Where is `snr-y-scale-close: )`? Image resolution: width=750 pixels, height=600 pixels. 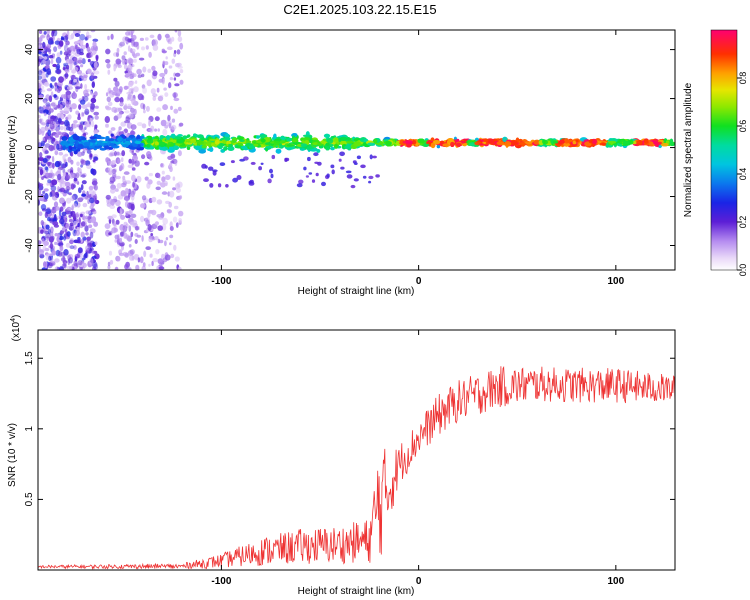
snr-y-scale-close: ) is located at coordinates (16, 316).